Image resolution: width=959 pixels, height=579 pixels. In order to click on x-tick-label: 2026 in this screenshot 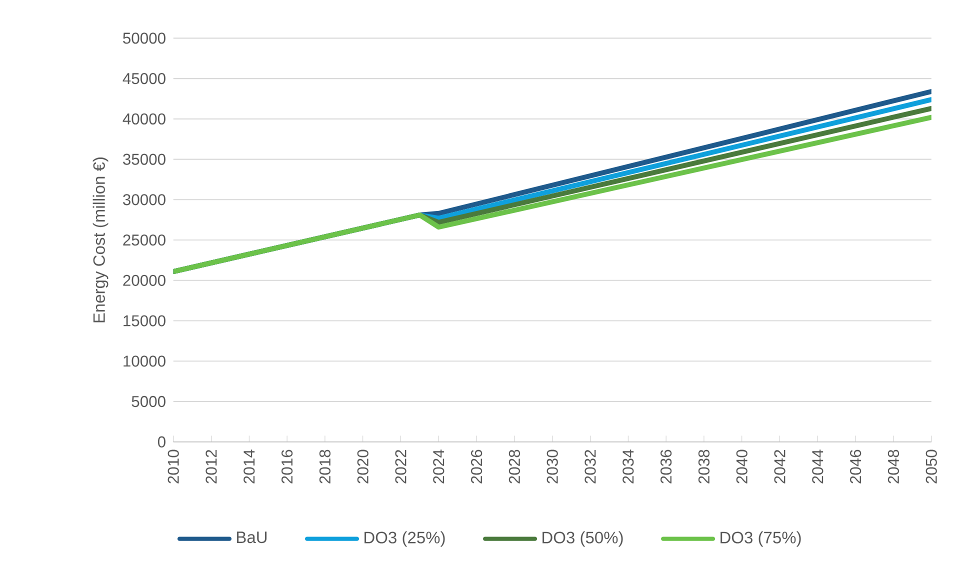, I will do `click(476, 467)`.